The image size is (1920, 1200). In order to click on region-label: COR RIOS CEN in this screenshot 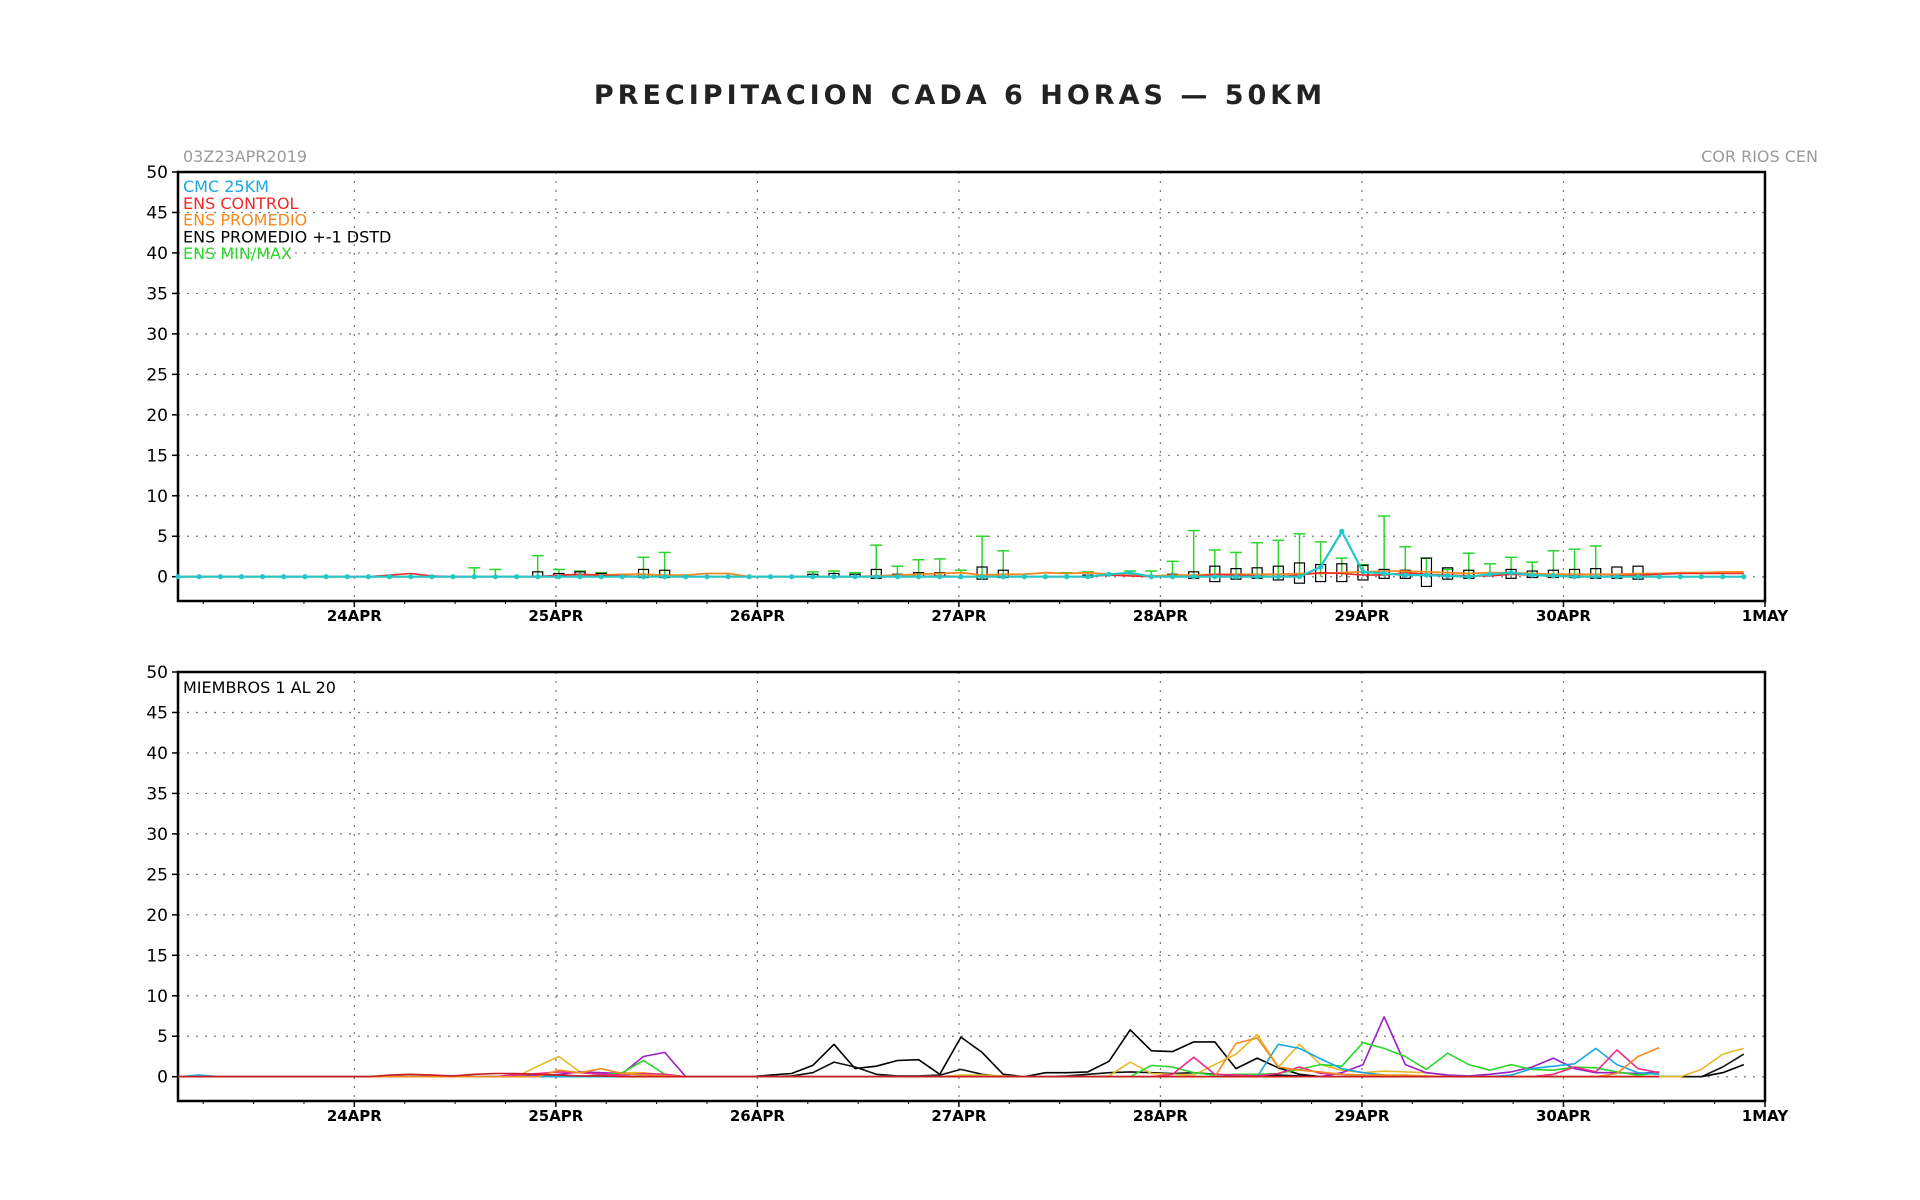, I will do `click(1759, 156)`.